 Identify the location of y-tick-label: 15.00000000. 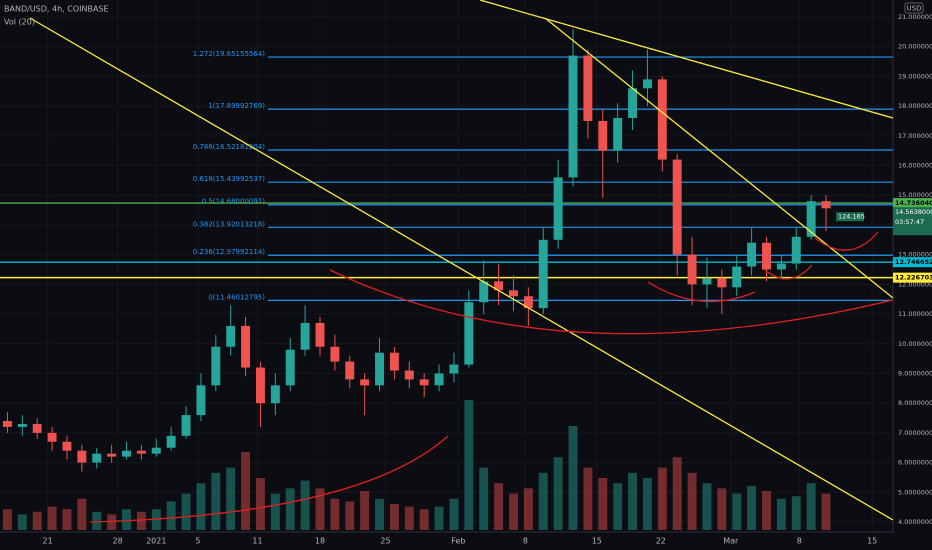
(915, 195).